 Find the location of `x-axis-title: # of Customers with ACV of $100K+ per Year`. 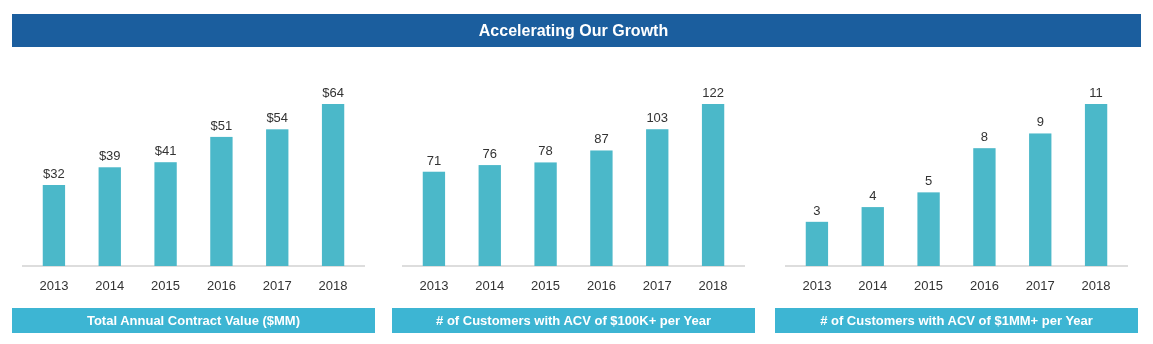

x-axis-title: # of Customers with ACV of $100K+ per Year is located at coordinates (573, 320).